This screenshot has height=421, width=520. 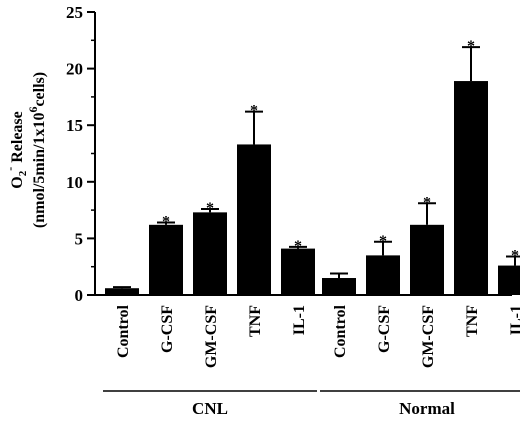 What do you see at coordinates (79, 238) in the screenshot?
I see `y-tick-label: 5` at bounding box center [79, 238].